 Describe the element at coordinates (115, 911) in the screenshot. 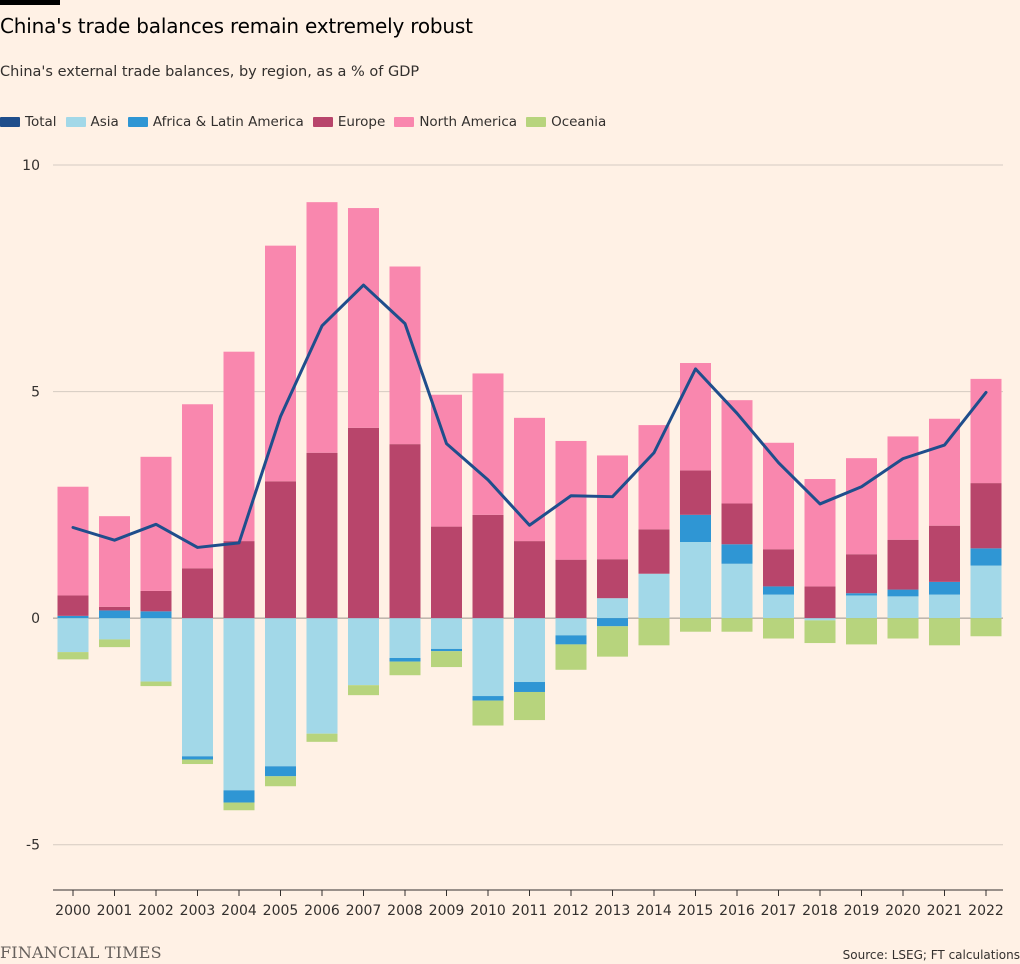

I see `x-tick-label: 2001` at that location.